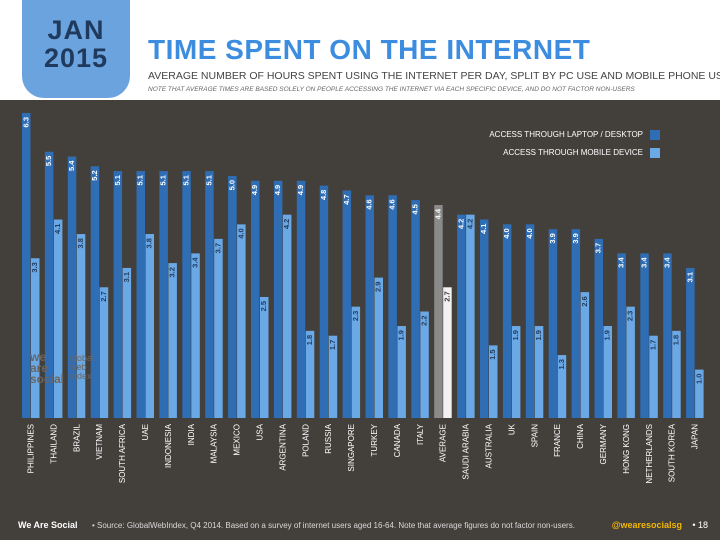 The height and width of the screenshot is (540, 720). I want to click on bar-mobile-india, so click(195, 335).